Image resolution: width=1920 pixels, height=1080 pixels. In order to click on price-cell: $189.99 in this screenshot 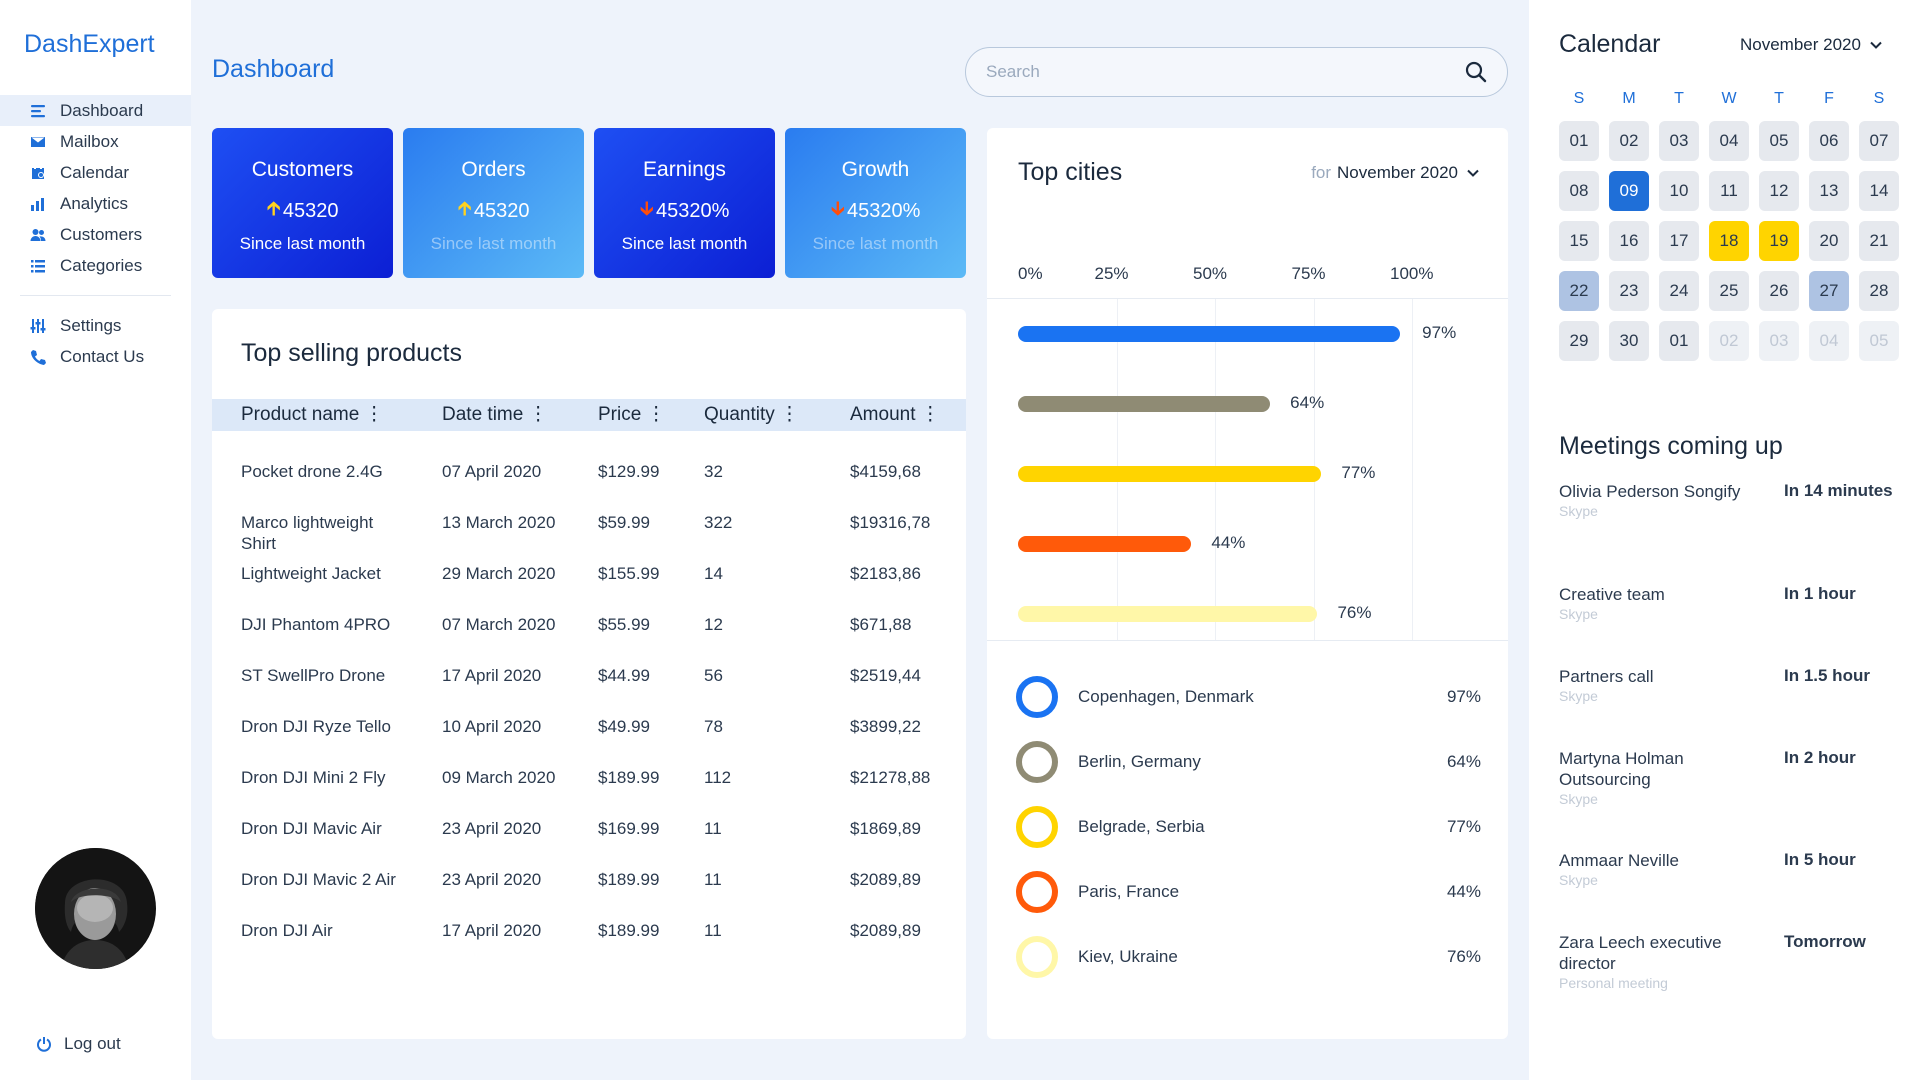, I will do `click(629, 930)`.